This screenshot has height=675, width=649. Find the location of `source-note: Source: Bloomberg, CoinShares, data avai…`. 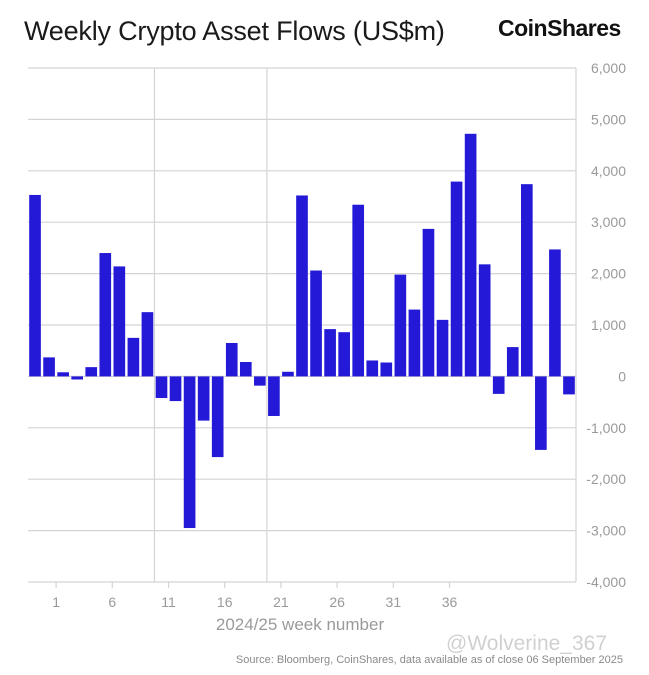

source-note: Source: Bloomberg, CoinShares, data avai… is located at coordinates (429, 660).